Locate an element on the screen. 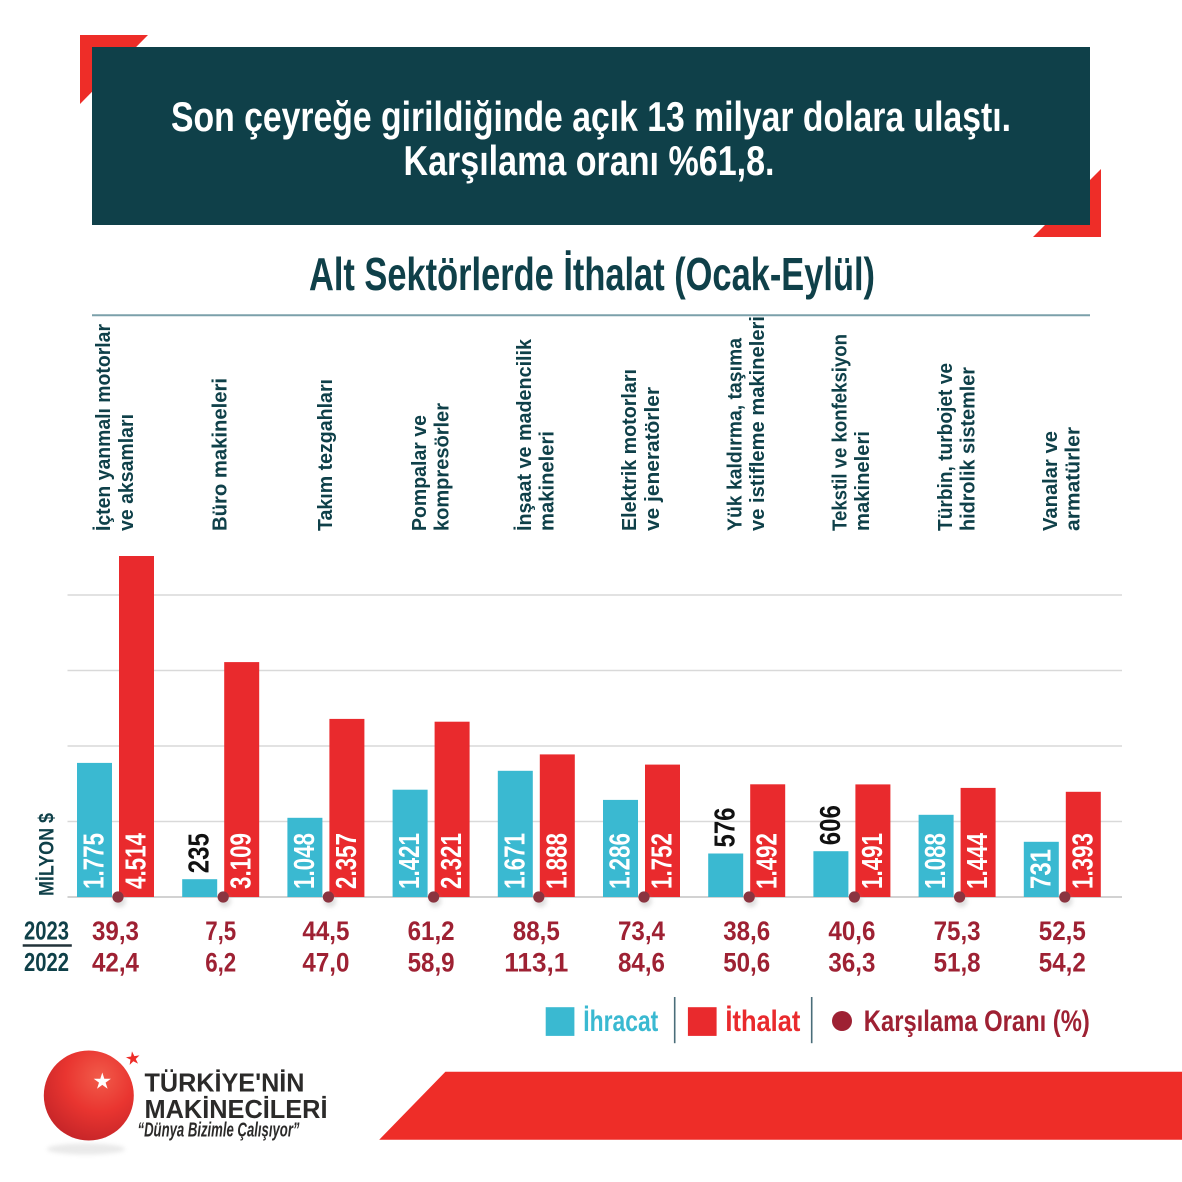 Image resolution: width=1182 pixels, height=1182 pixels. svg-text: 7,5 is located at coordinates (220, 931).